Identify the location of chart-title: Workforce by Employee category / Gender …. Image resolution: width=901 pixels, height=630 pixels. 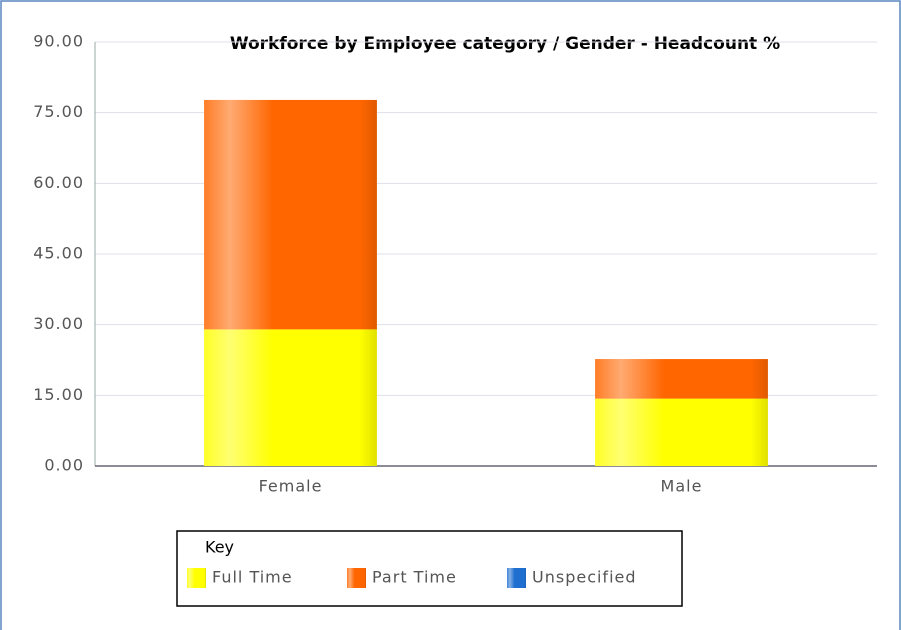
(505, 44).